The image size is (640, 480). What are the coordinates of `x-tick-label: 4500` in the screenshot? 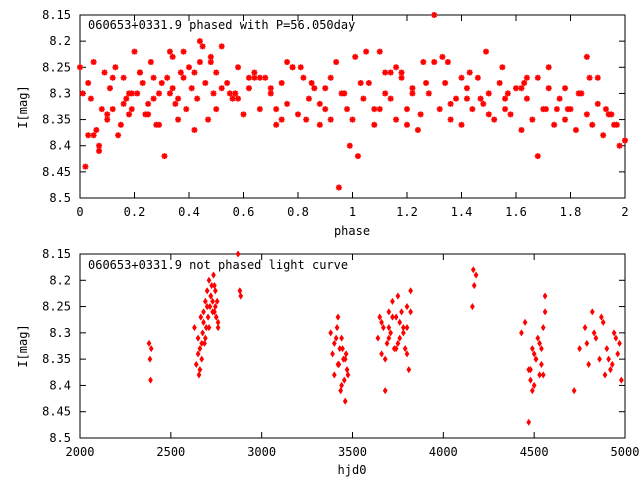 It's located at (534, 452).